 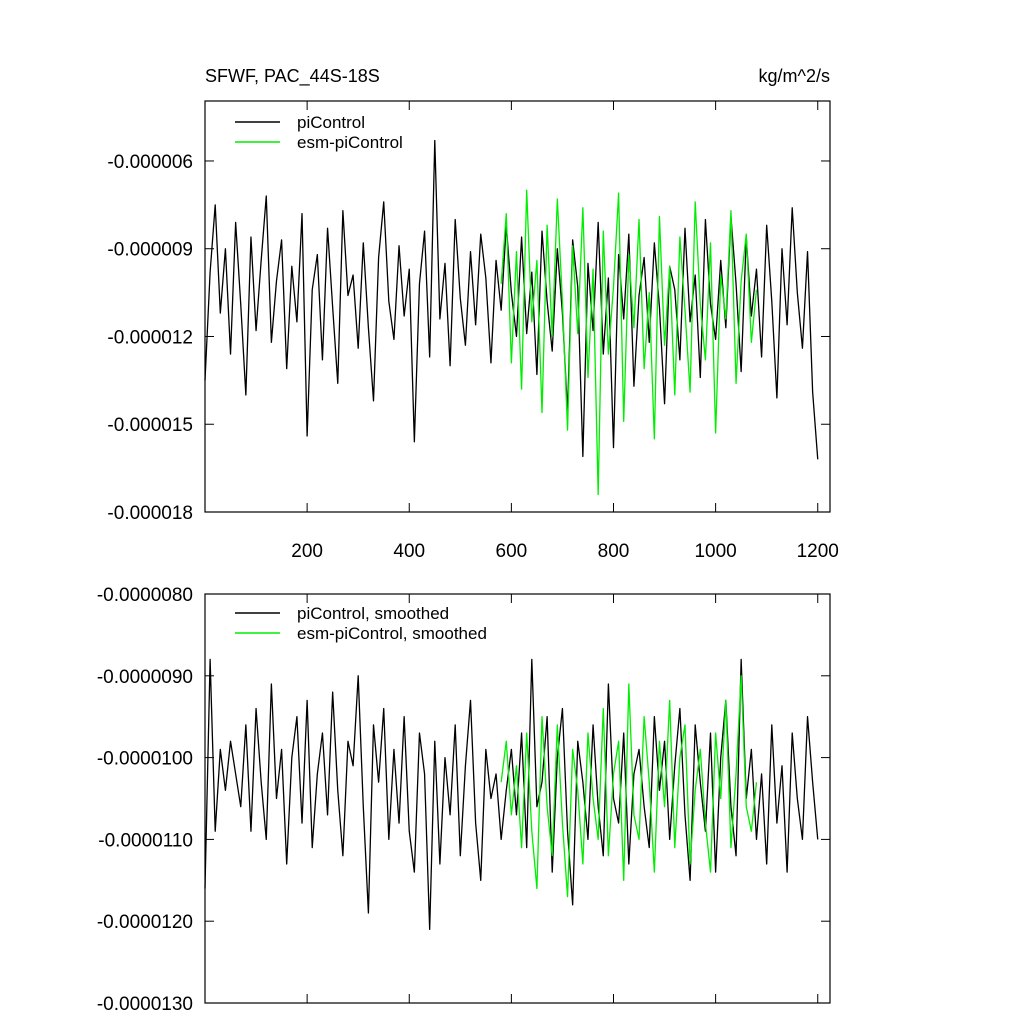 I want to click on y-tick-label: -0.0000110, so click(x=145, y=840).